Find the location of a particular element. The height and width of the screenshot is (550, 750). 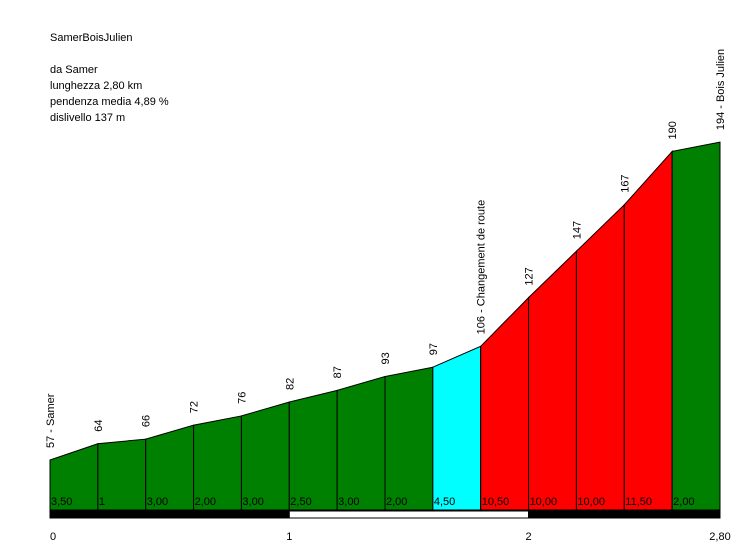

distance-tick-label: 2,80 is located at coordinates (719, 537).